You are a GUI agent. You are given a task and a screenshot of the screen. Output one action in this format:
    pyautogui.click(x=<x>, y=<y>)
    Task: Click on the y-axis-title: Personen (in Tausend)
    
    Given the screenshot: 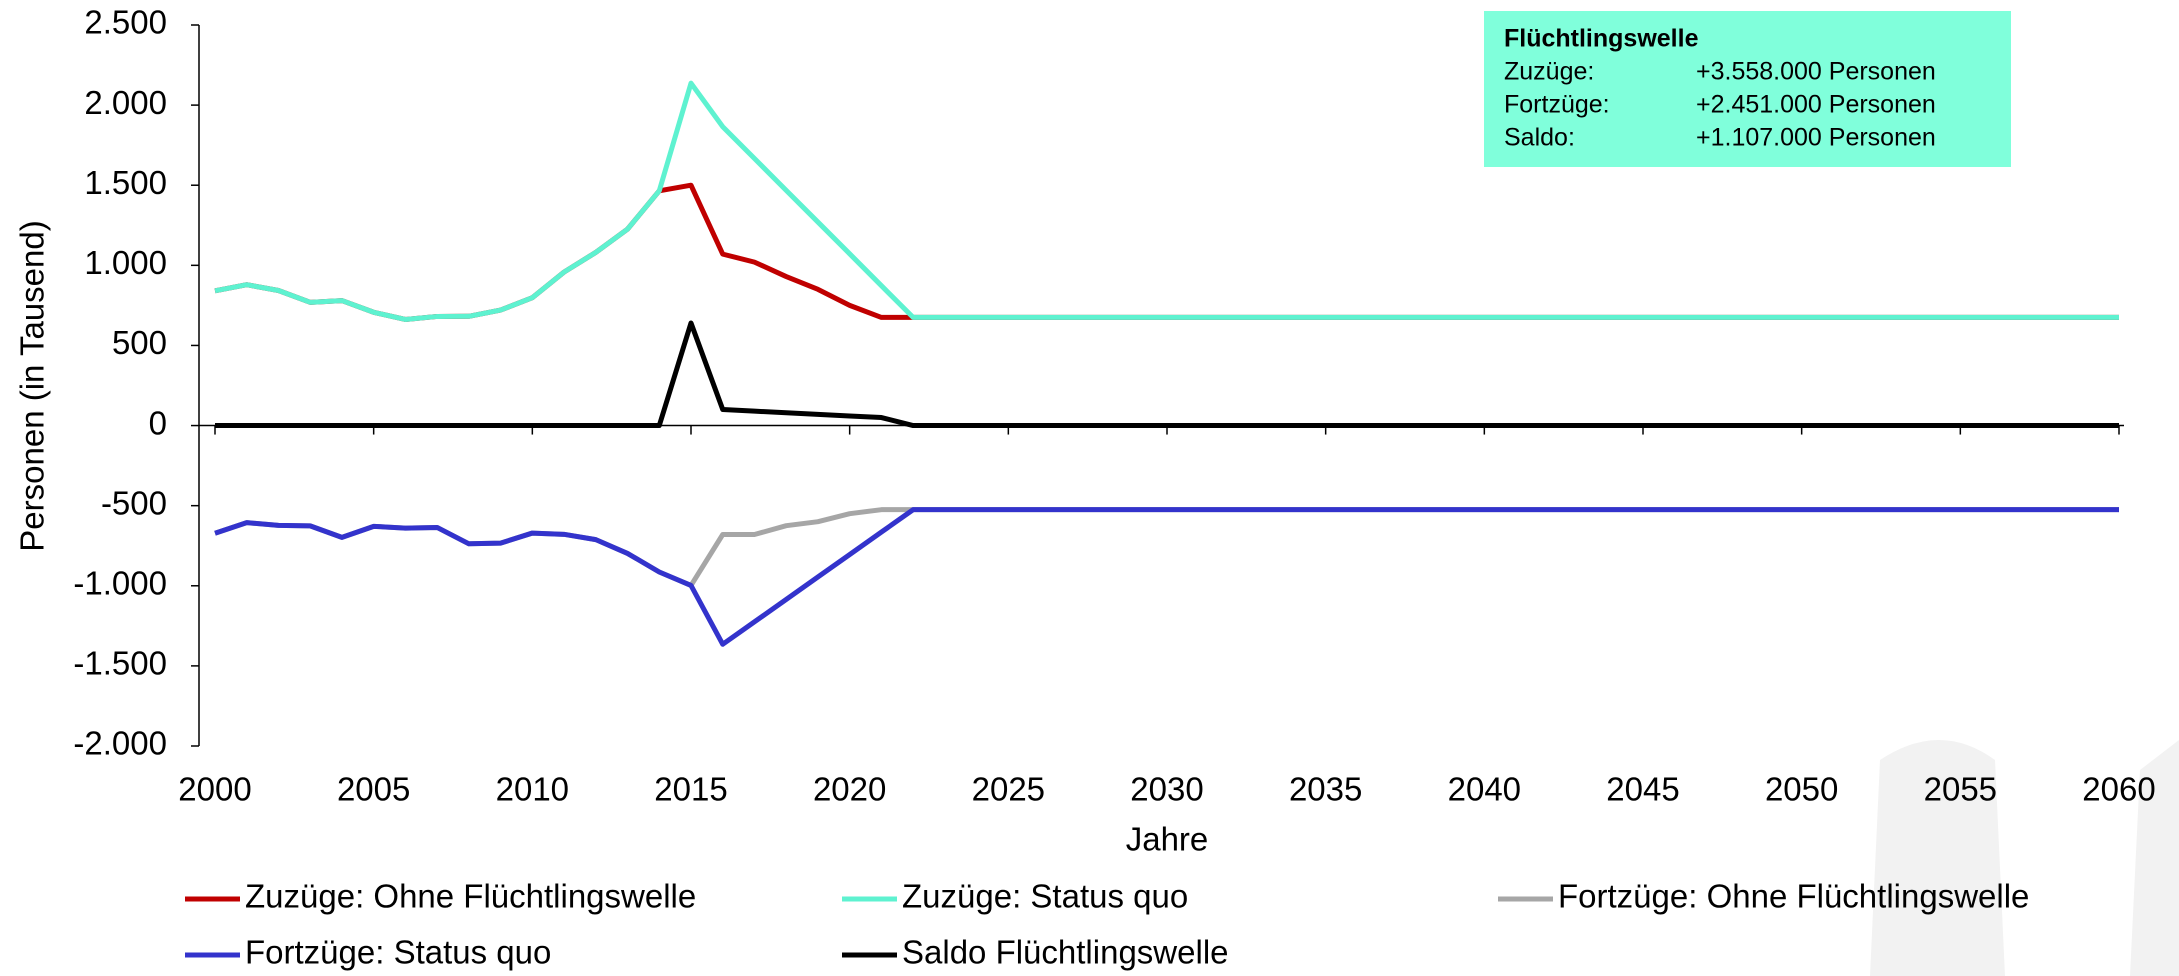 What is the action you would take?
    pyautogui.click(x=32, y=385)
    